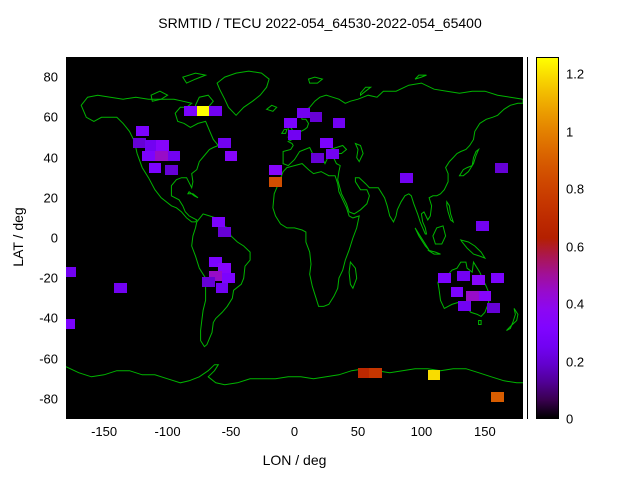  I want to click on colorbar-tick-label: 0.4, so click(575, 304).